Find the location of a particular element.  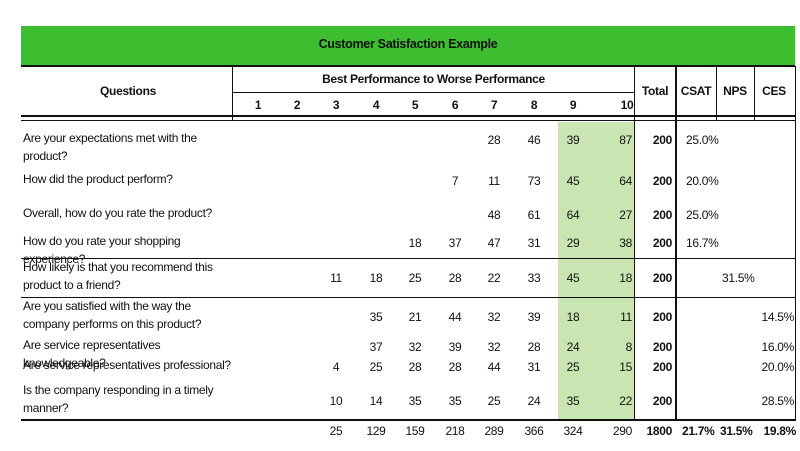

scale-number-2: 2 is located at coordinates (297, 105).